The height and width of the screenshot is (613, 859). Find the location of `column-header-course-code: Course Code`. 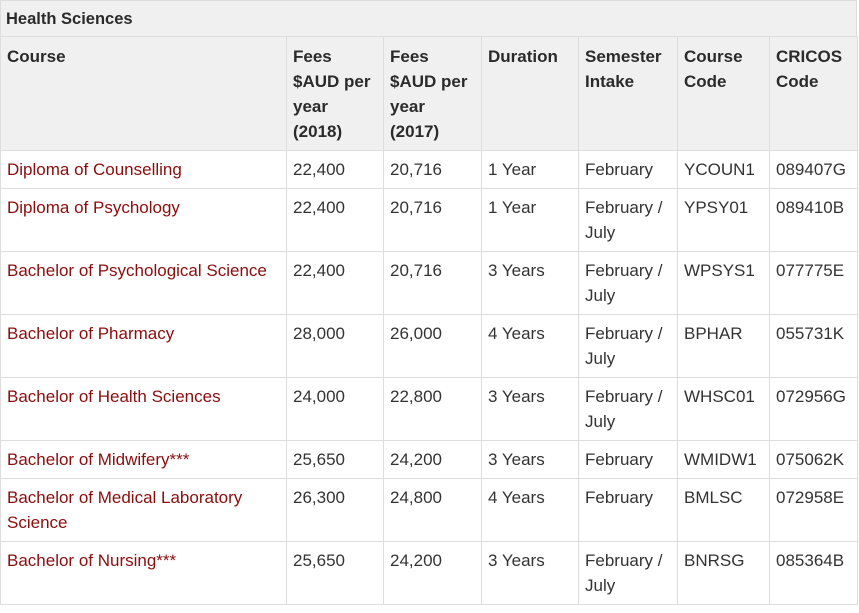

column-header-course-code: Course Code is located at coordinates (723, 93).